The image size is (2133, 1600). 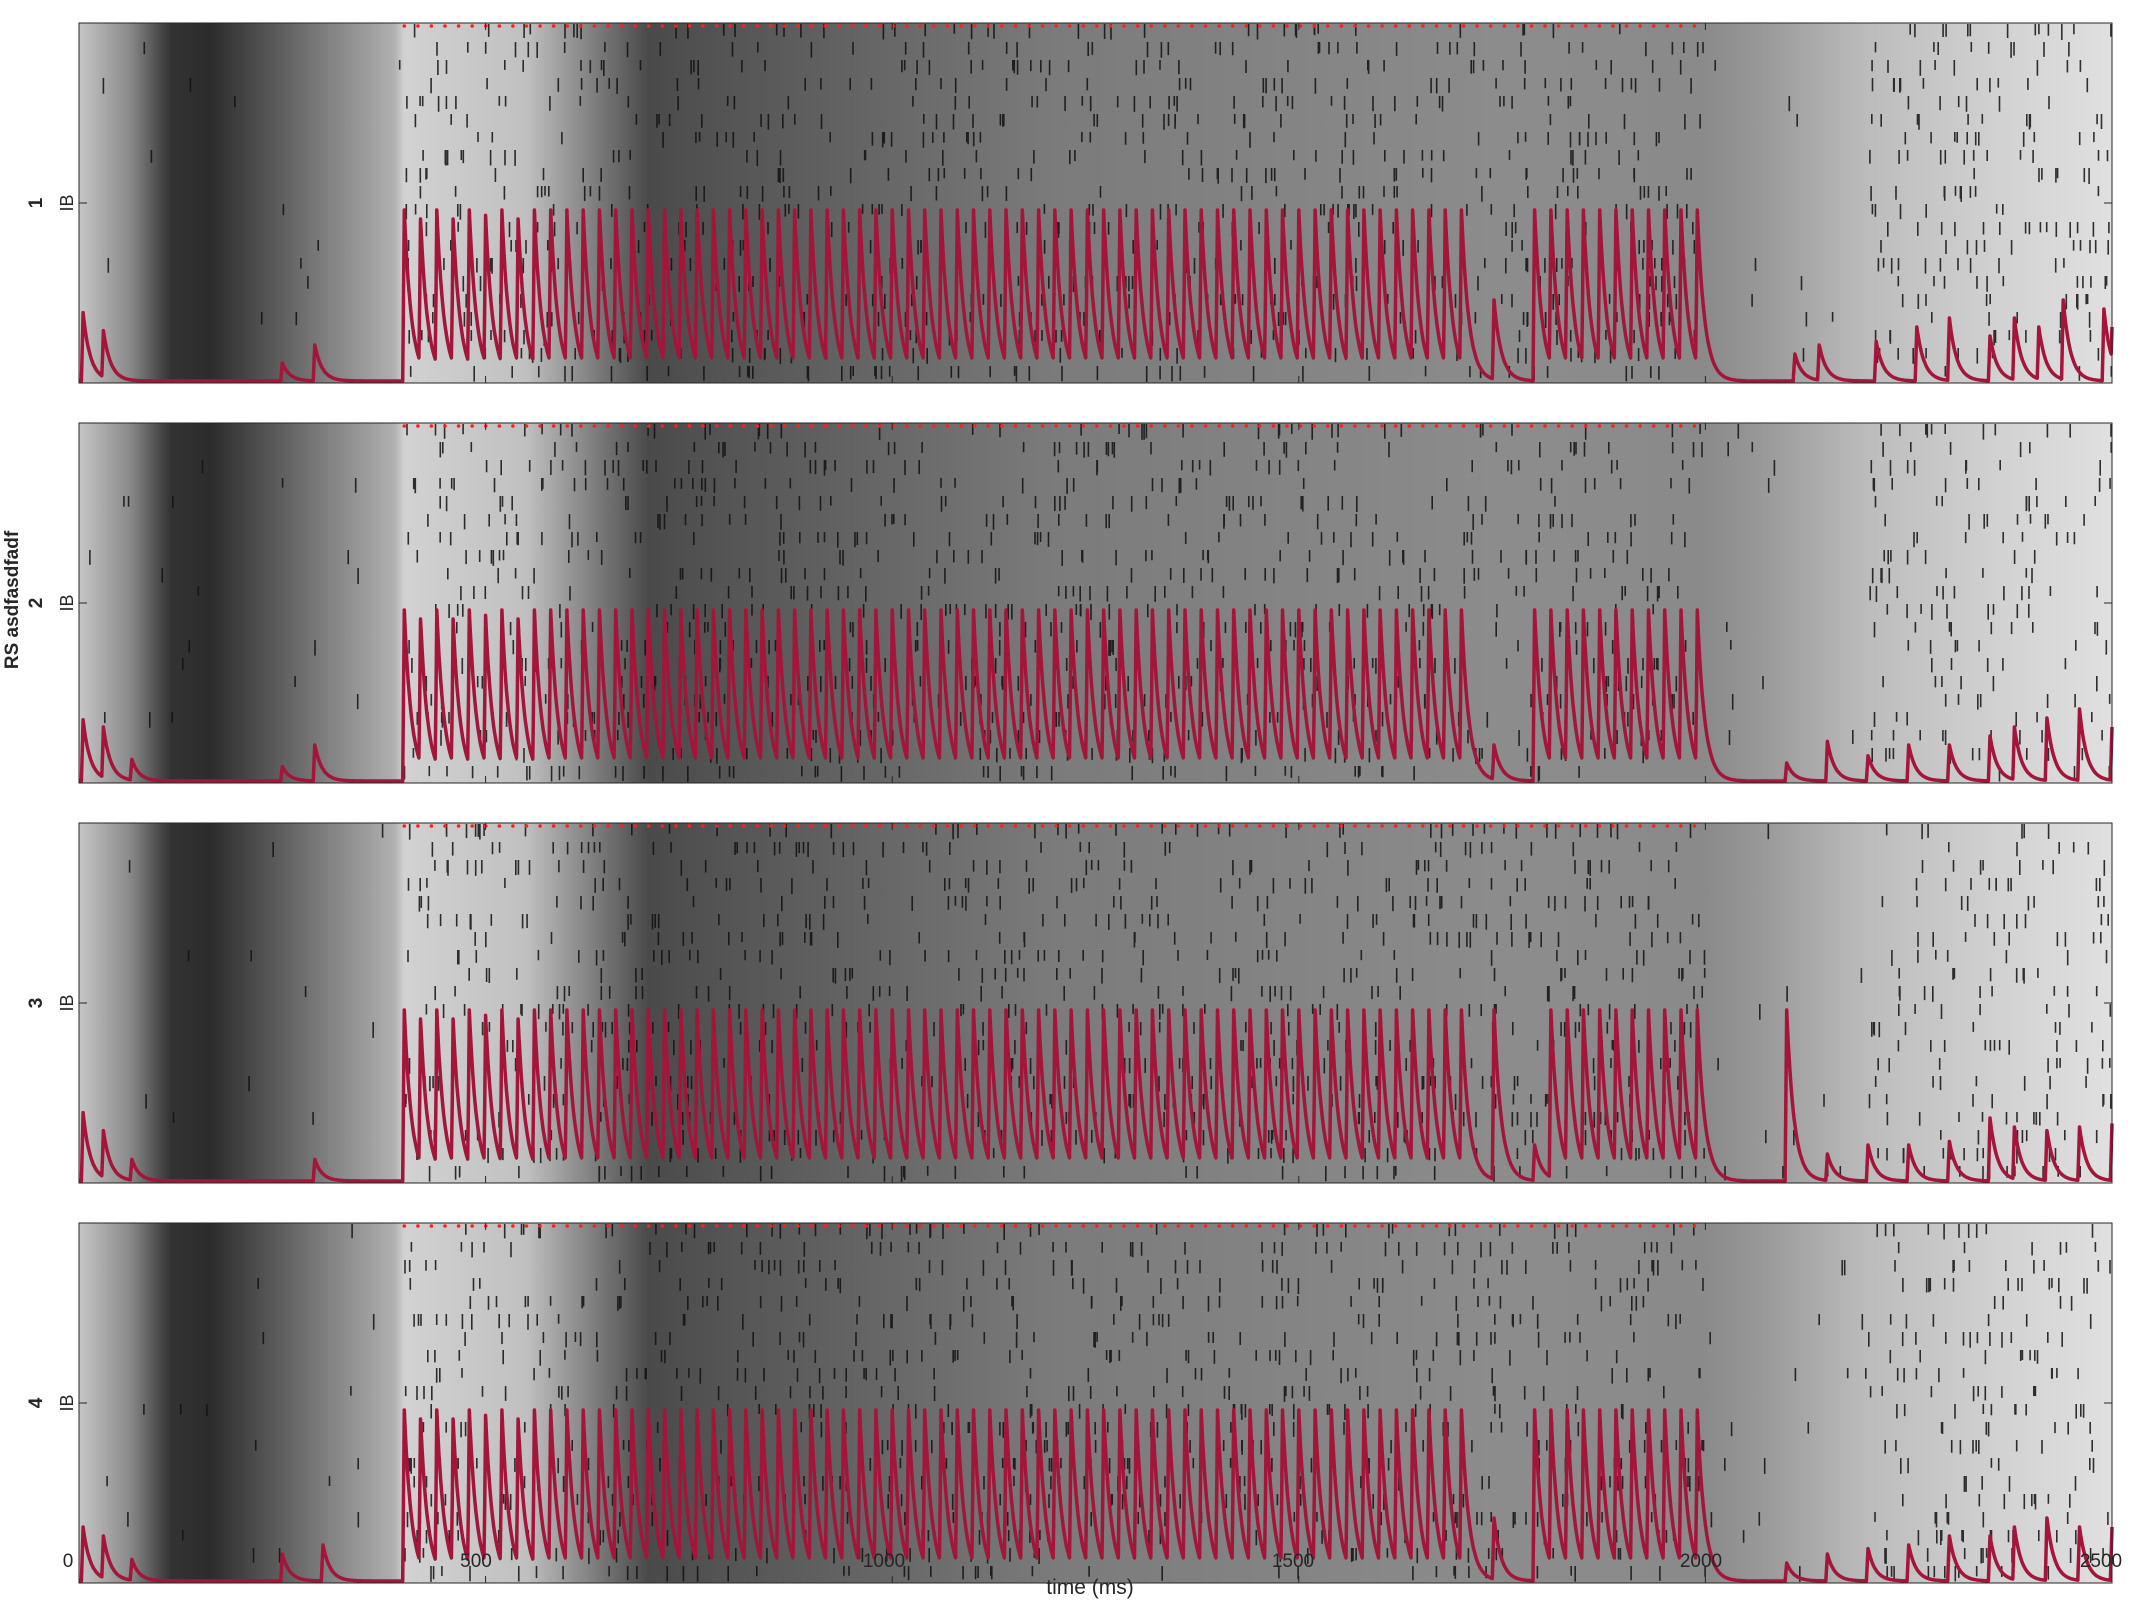 What do you see at coordinates (1092, 1575) in the screenshot?
I see `x-axis: 0 500 1000 1500 2000 2500 time (ms)` at bounding box center [1092, 1575].